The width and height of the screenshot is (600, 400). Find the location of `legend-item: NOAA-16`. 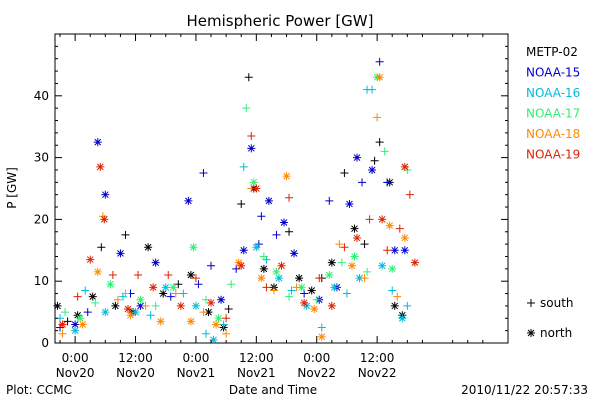

legend-item: NOAA-16 is located at coordinates (553, 93).